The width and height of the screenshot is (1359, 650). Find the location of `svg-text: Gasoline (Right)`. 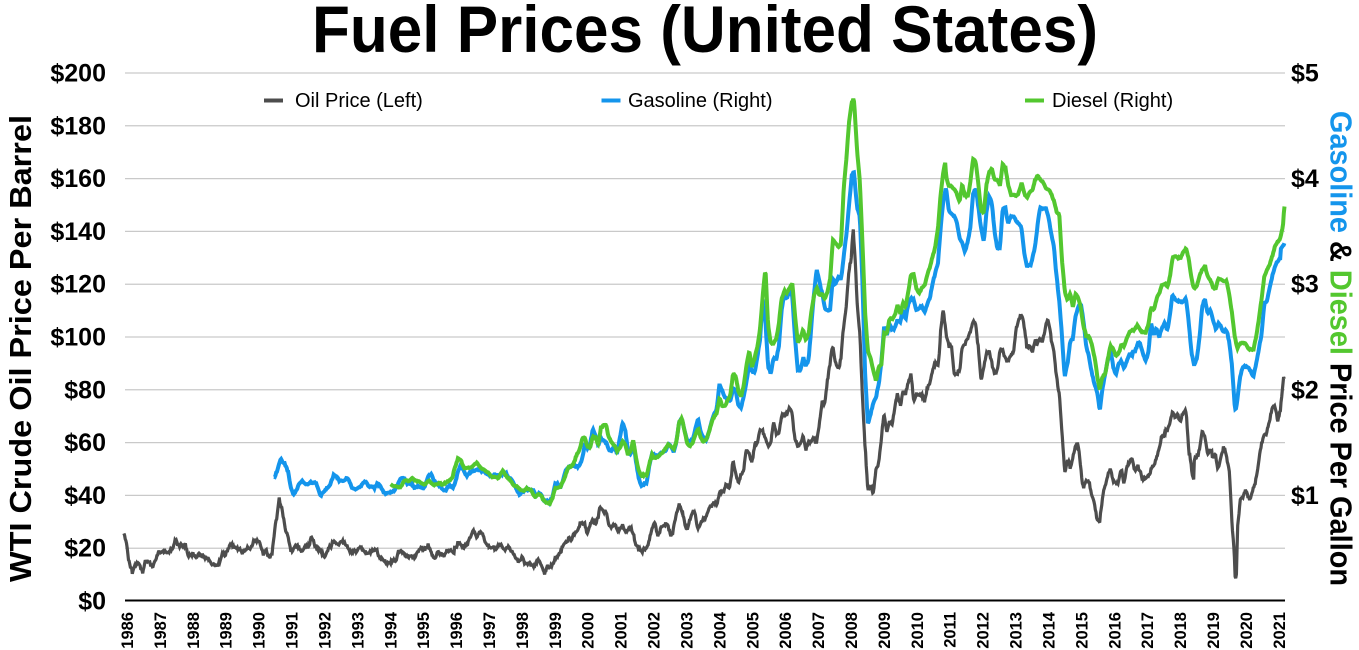

svg-text: Gasoline (Right) is located at coordinates (700, 101).